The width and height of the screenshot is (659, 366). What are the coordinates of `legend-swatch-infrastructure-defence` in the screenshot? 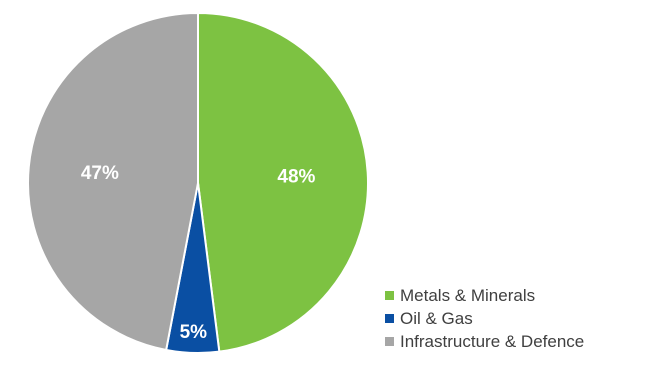 It's located at (389, 341).